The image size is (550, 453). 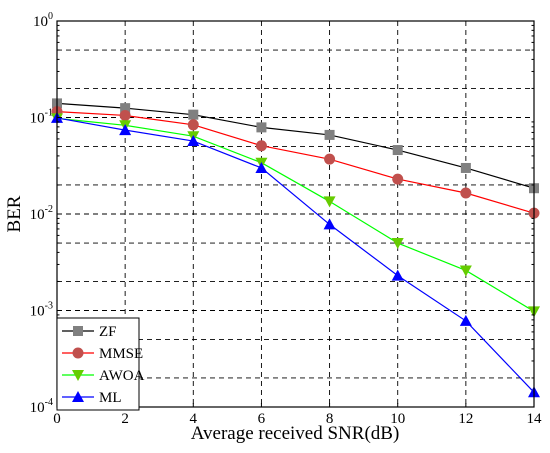 What do you see at coordinates (397, 419) in the screenshot?
I see `x-tick-label: 10` at bounding box center [397, 419].